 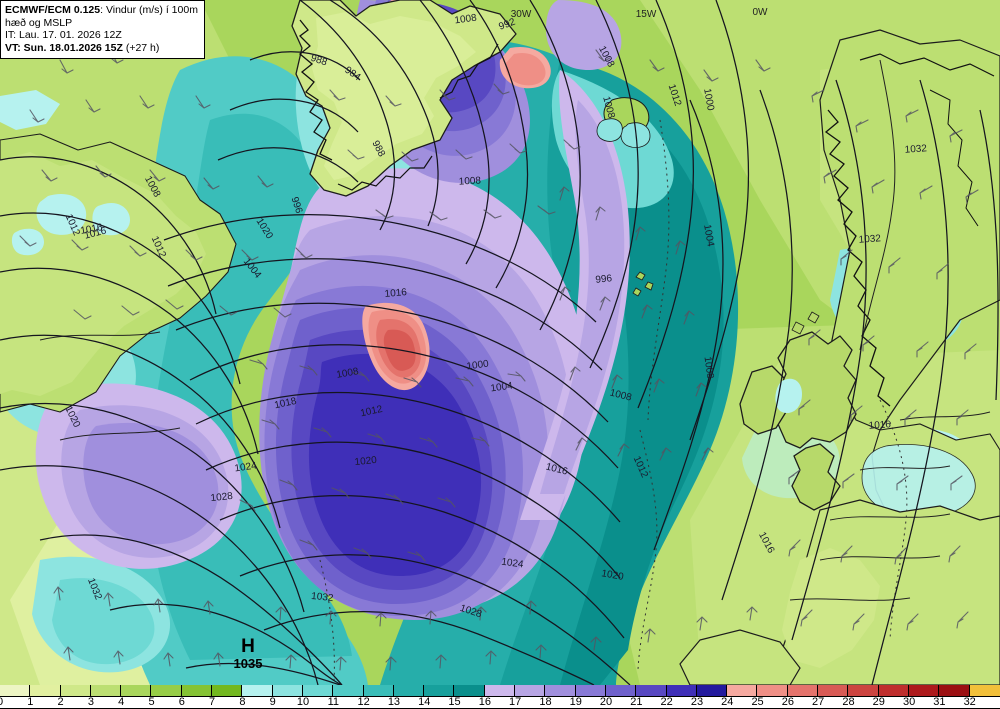 I want to click on legend-tick: 18, so click(x=545, y=702).